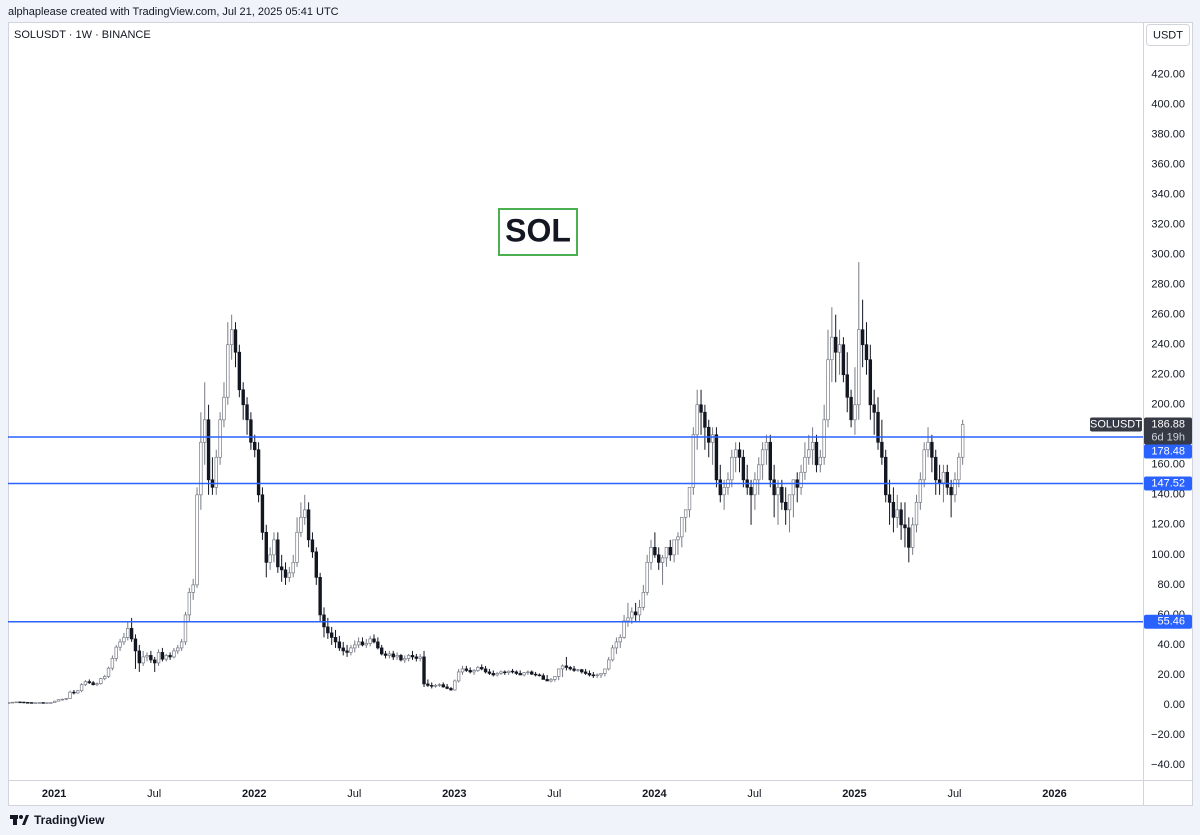 The height and width of the screenshot is (835, 1200). Describe the element at coordinates (1168, 134) in the screenshot. I see `y-tick-label: 380.00` at that location.